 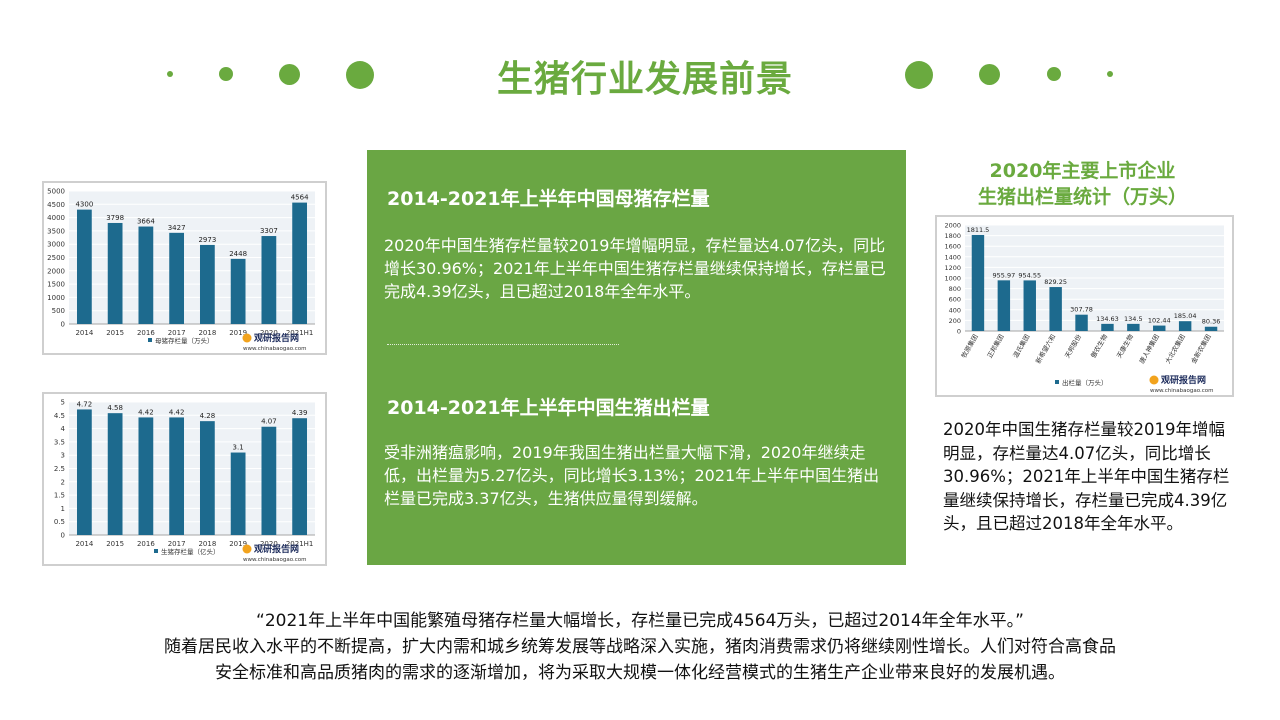 What do you see at coordinates (207, 240) in the screenshot?
I see `data-label: 2973` at bounding box center [207, 240].